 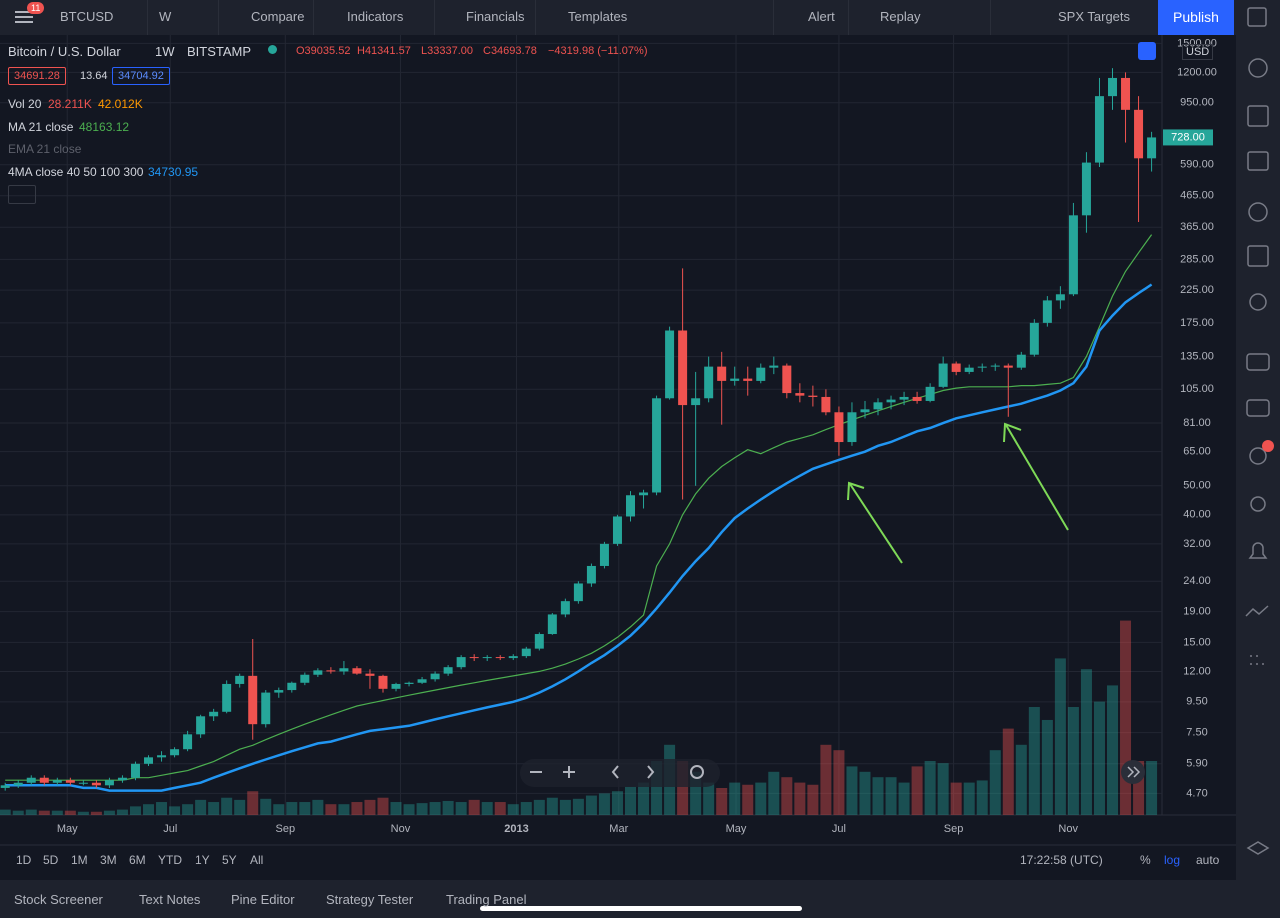 I want to click on scroll-icon, so click(x=1134, y=772).